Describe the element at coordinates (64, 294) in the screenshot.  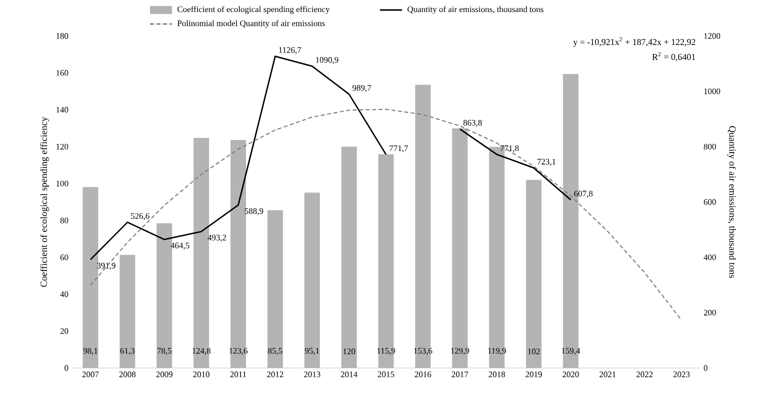
I see `y-tick-label: 40` at that location.